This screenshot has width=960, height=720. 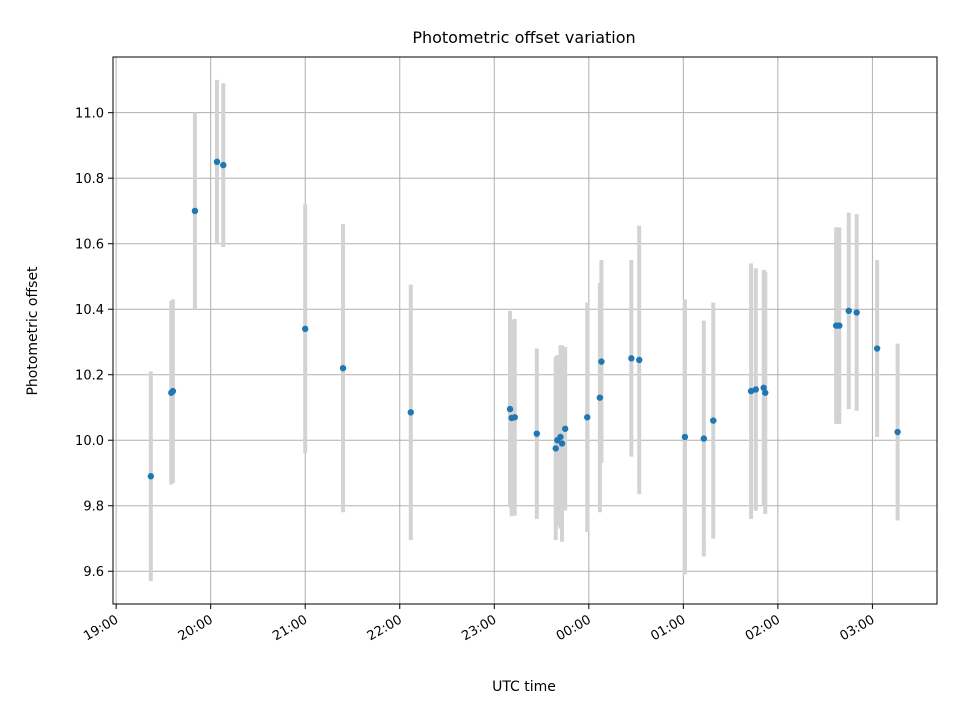 I want to click on y-axis-label: Photometric offset, so click(x=33, y=331).